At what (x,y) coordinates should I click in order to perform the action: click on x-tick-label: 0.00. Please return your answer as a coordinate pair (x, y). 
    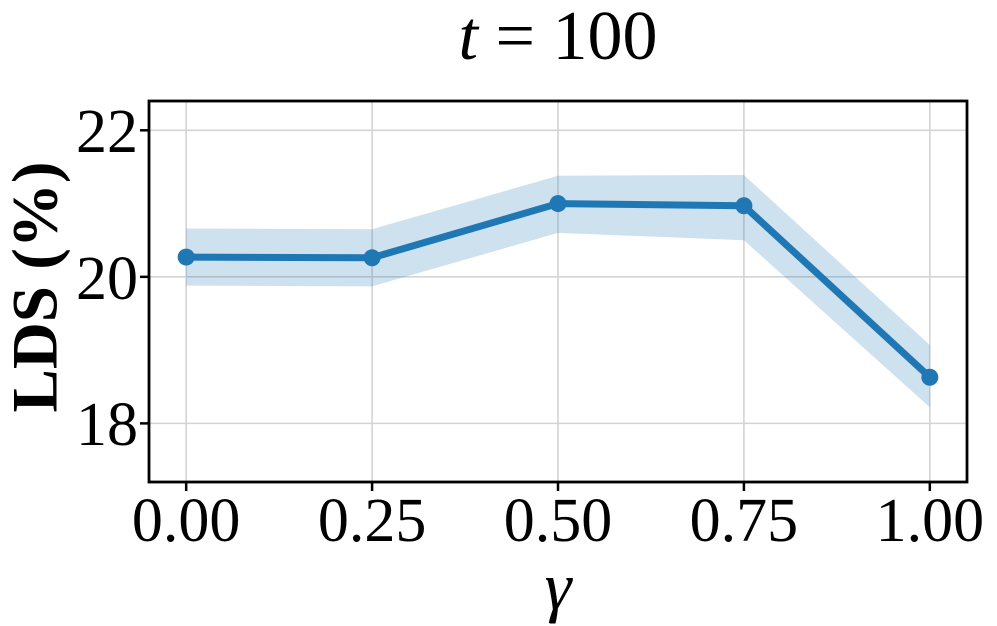
    Looking at the image, I should click on (186, 521).